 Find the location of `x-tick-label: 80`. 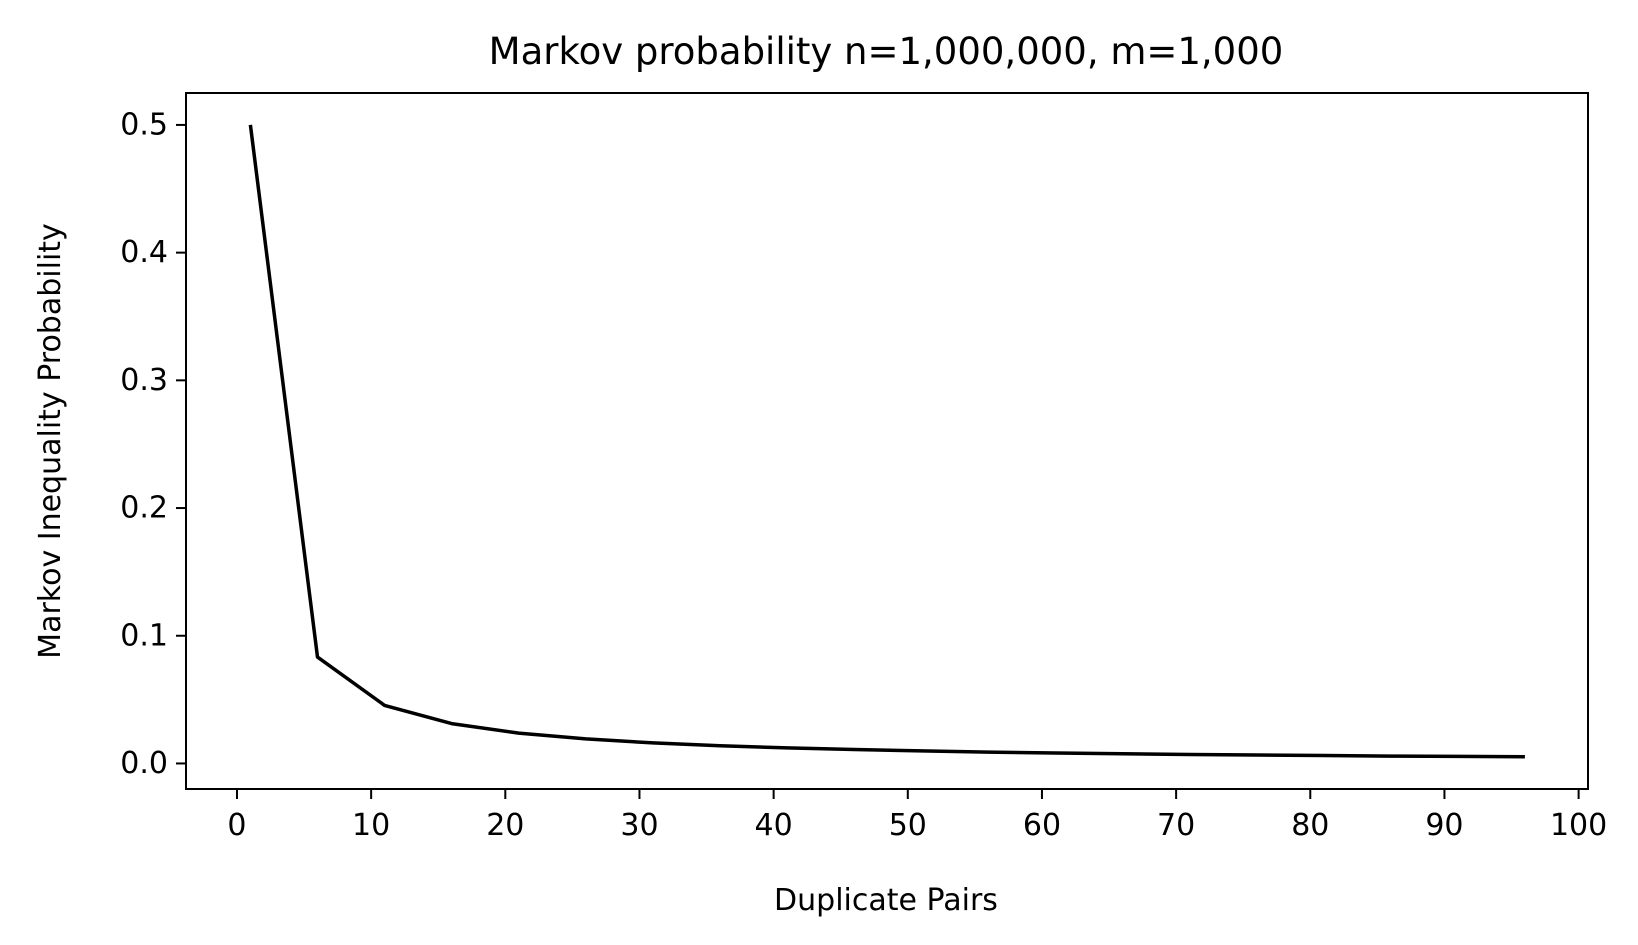

x-tick-label: 80 is located at coordinates (1310, 825).